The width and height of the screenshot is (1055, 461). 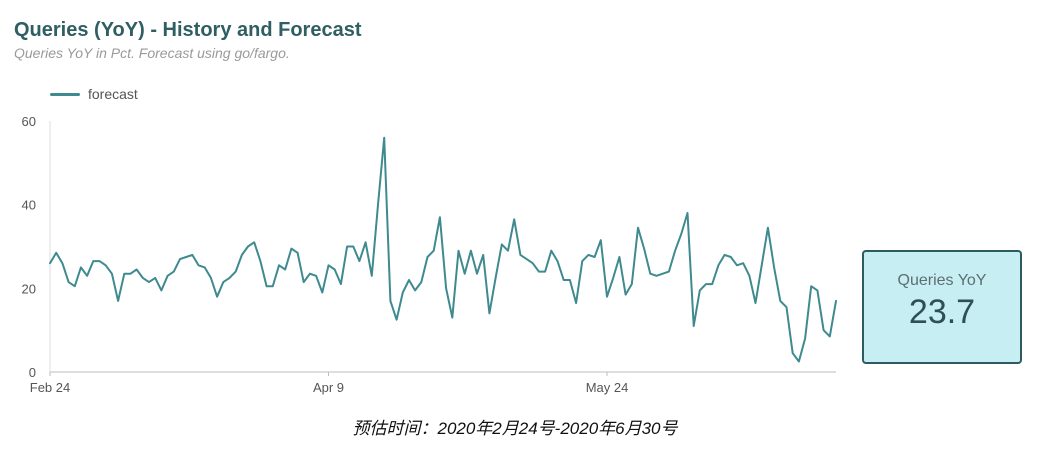 What do you see at coordinates (29, 205) in the screenshot?
I see `y-tick-label: 40` at bounding box center [29, 205].